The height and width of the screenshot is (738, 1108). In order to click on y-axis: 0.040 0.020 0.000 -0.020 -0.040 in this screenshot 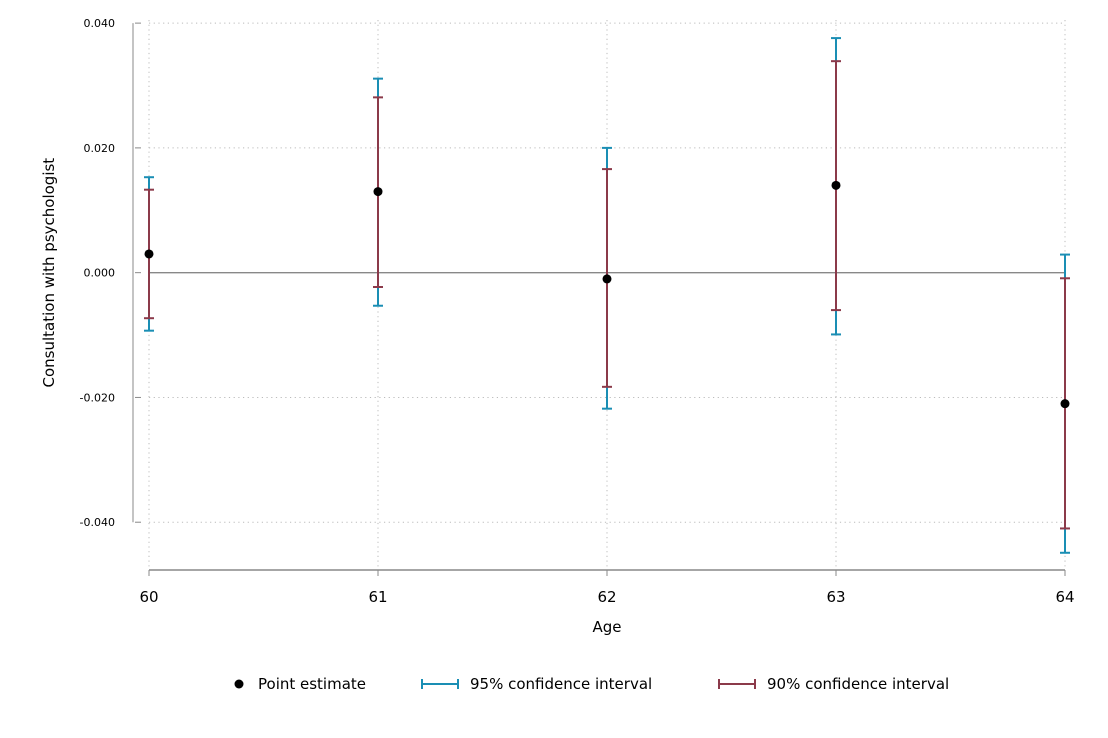, I will do `click(110, 273)`.